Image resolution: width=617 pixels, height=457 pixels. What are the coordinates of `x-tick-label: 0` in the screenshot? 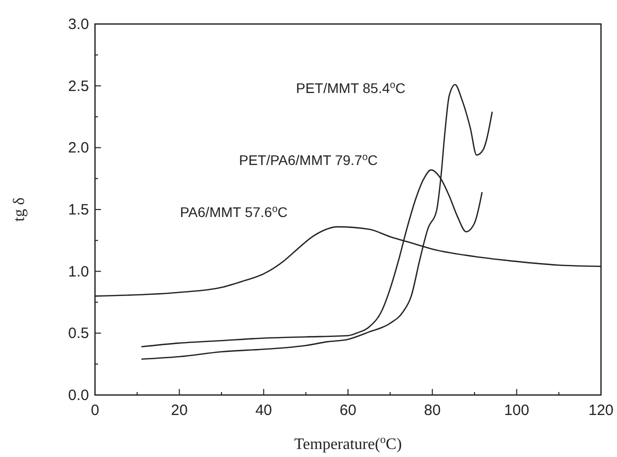 It's located at (95, 410).